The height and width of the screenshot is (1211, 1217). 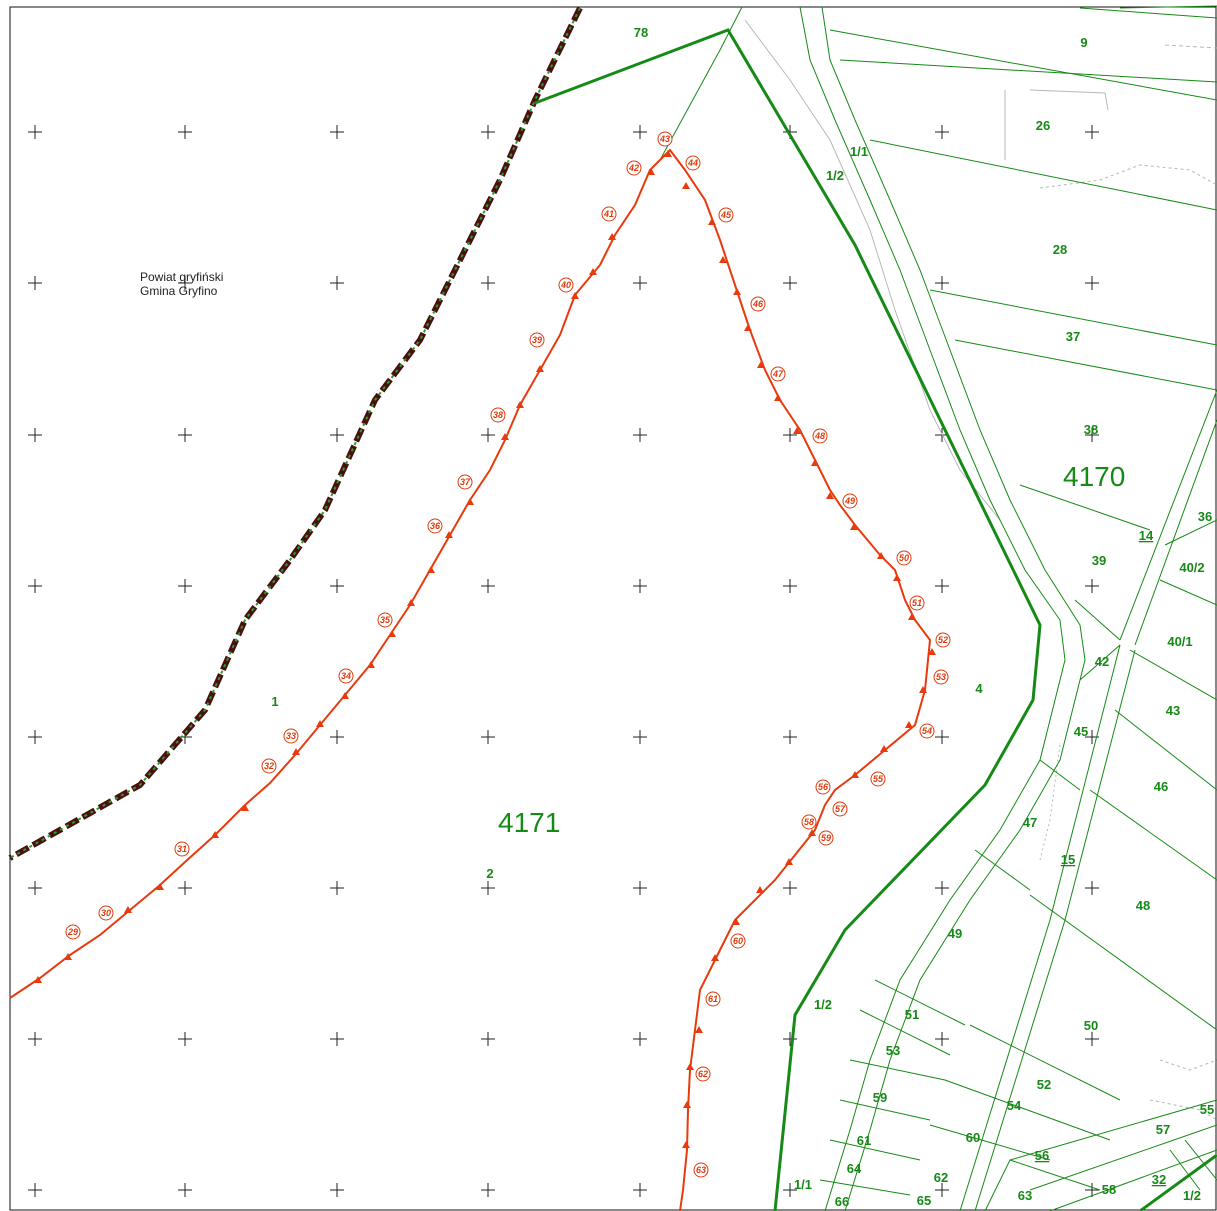 I want to click on boundary-point-label: 33, so click(x=291, y=736).